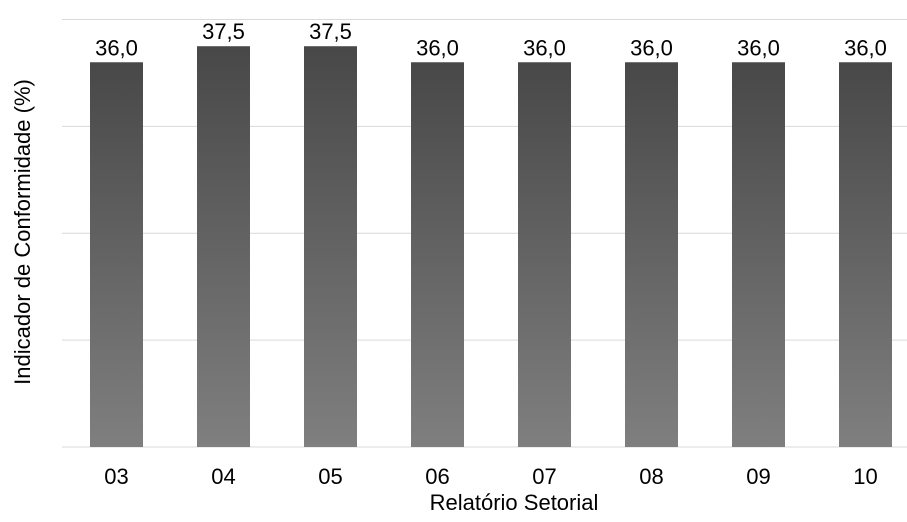 Image resolution: width=907 pixels, height=522 pixels. Describe the element at coordinates (491, 39) in the screenshot. I see `data-labels: 36,0 37,5 37,5 36,0 36,0 36,0 36,0 36,0` at that location.